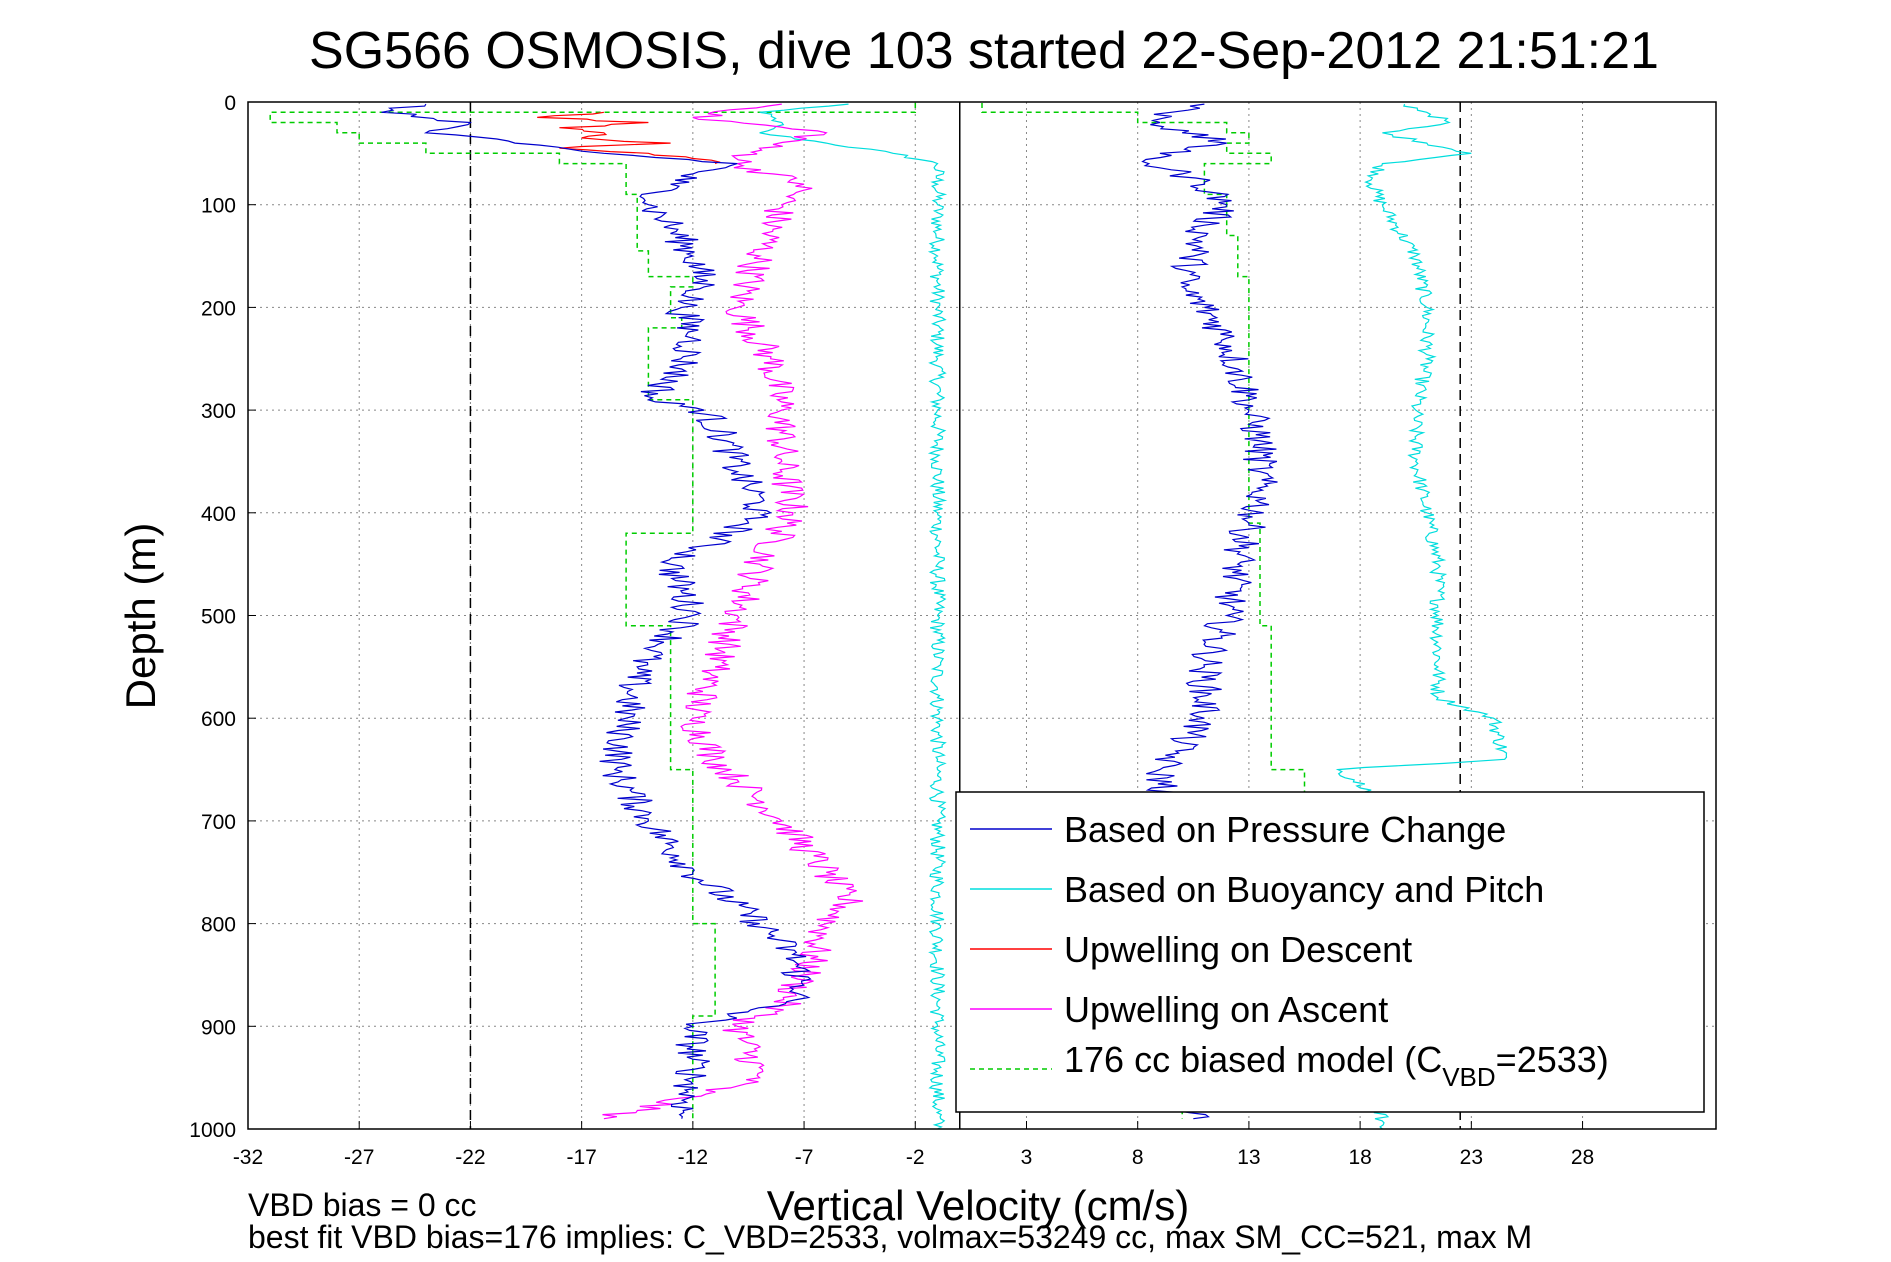 The height and width of the screenshot is (1262, 1891). What do you see at coordinates (1582, 1157) in the screenshot?
I see `x-tick-label: 28` at bounding box center [1582, 1157].